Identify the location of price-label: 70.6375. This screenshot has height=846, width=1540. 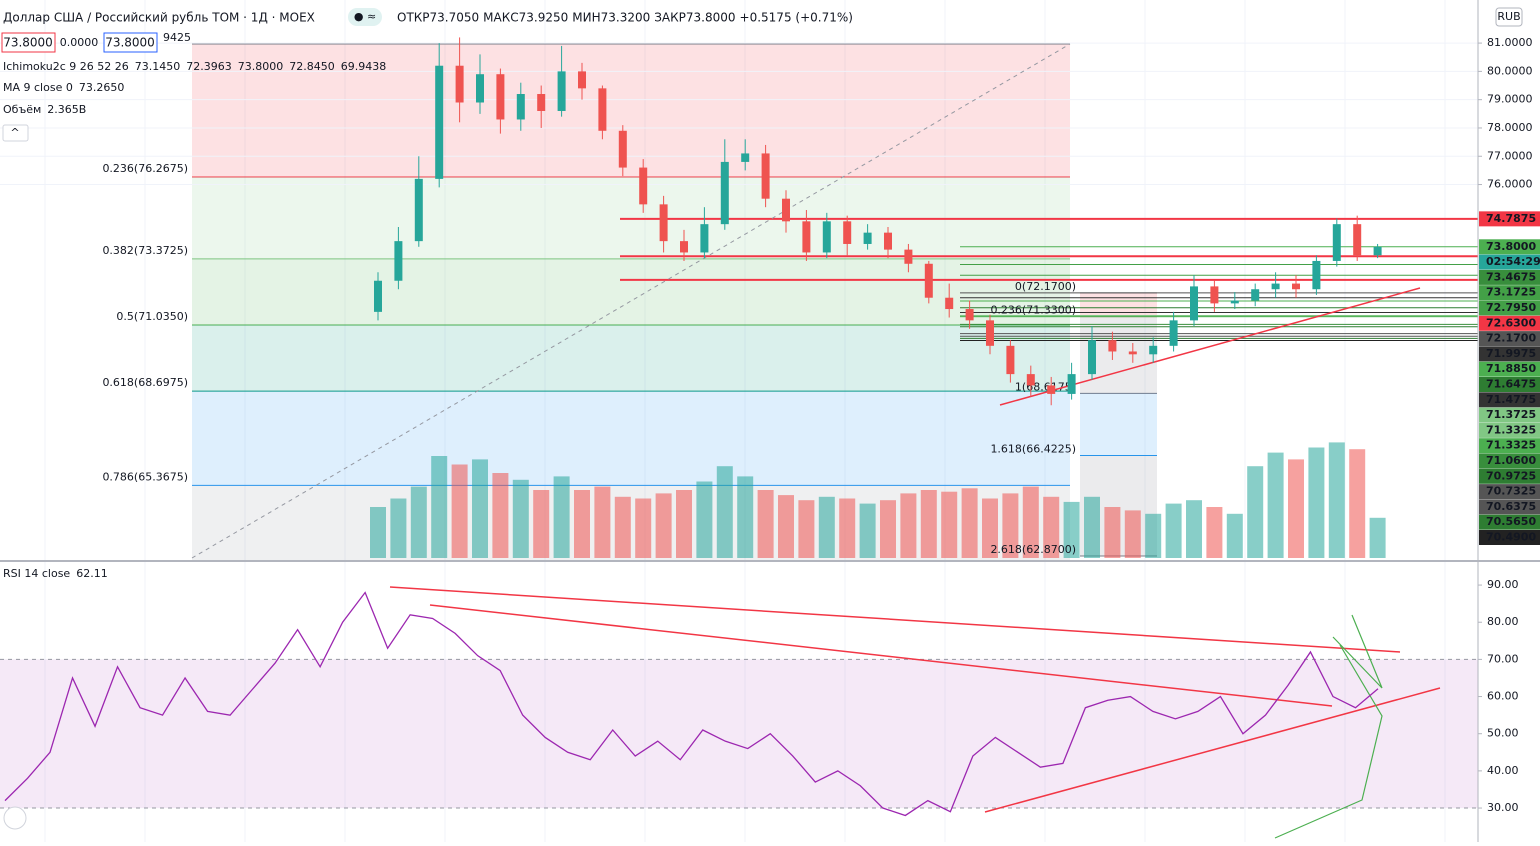
(1511, 506).